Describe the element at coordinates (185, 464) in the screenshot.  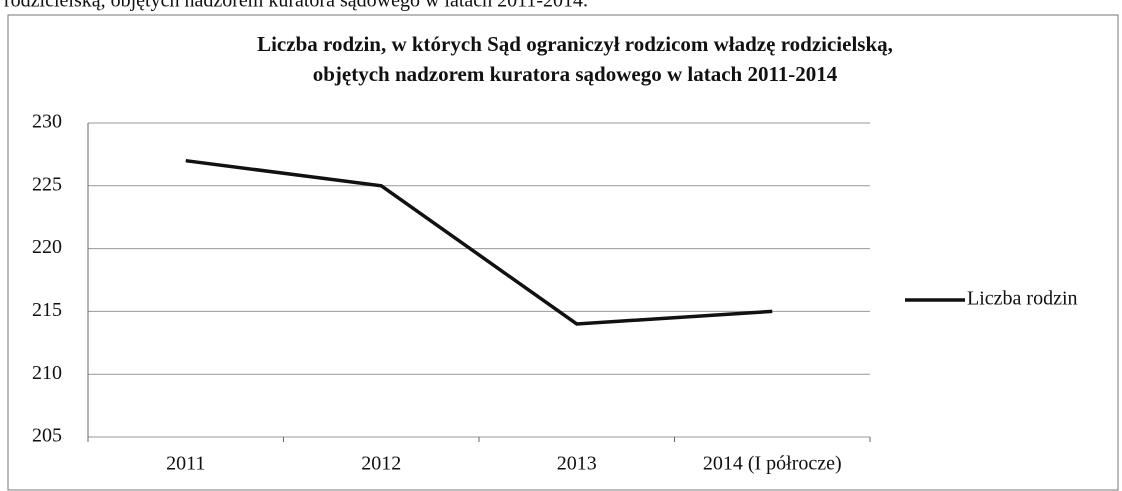
I see `x-tick-label: 2011` at that location.